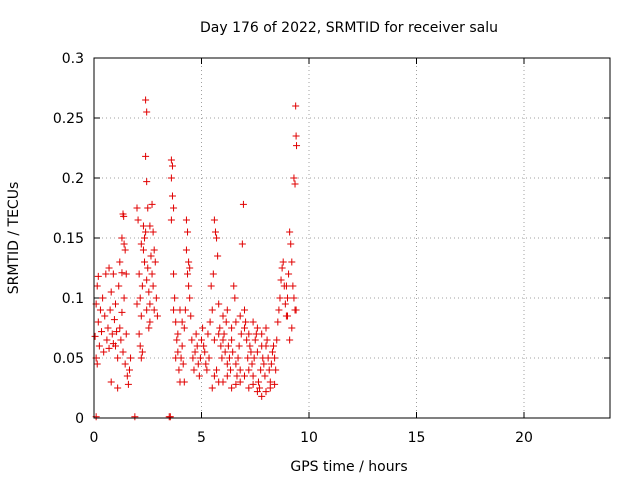 The height and width of the screenshot is (485, 640). Describe the element at coordinates (73, 179) in the screenshot. I see `y-tick-label: 0.2` at that location.